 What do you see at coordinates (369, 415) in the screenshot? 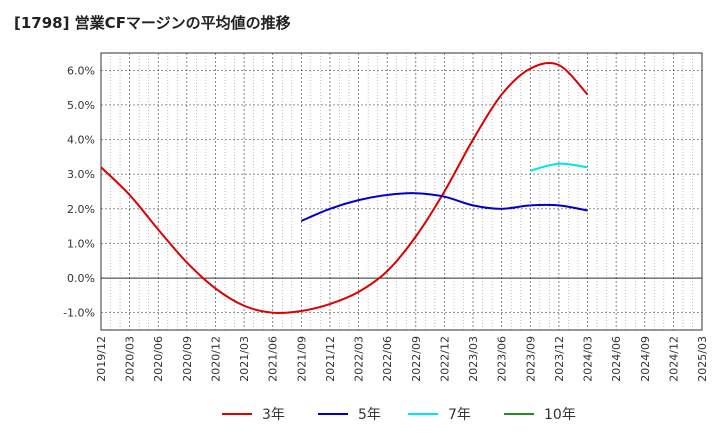
I see `legend-label: 5年` at bounding box center [369, 415].